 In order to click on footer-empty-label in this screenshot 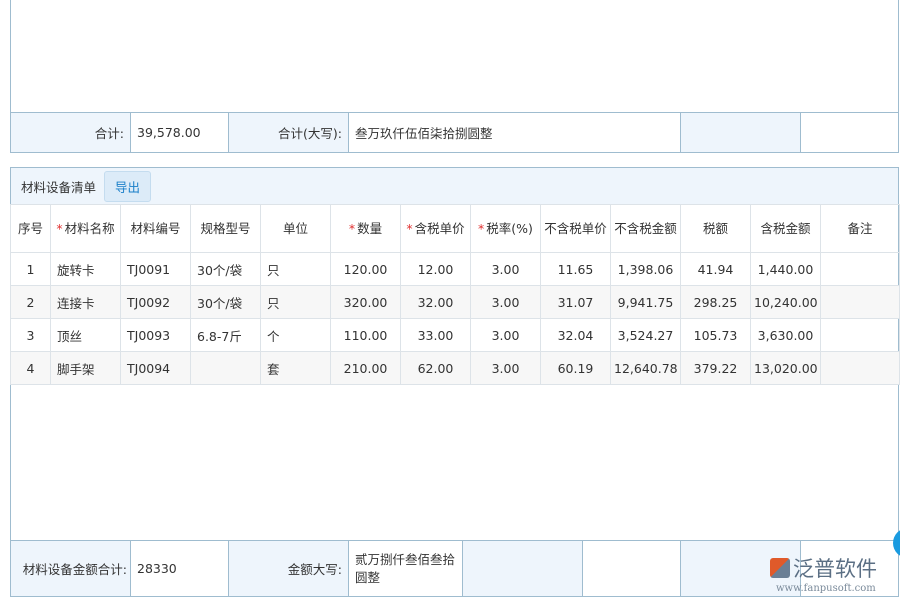, I will do `click(523, 568)`.